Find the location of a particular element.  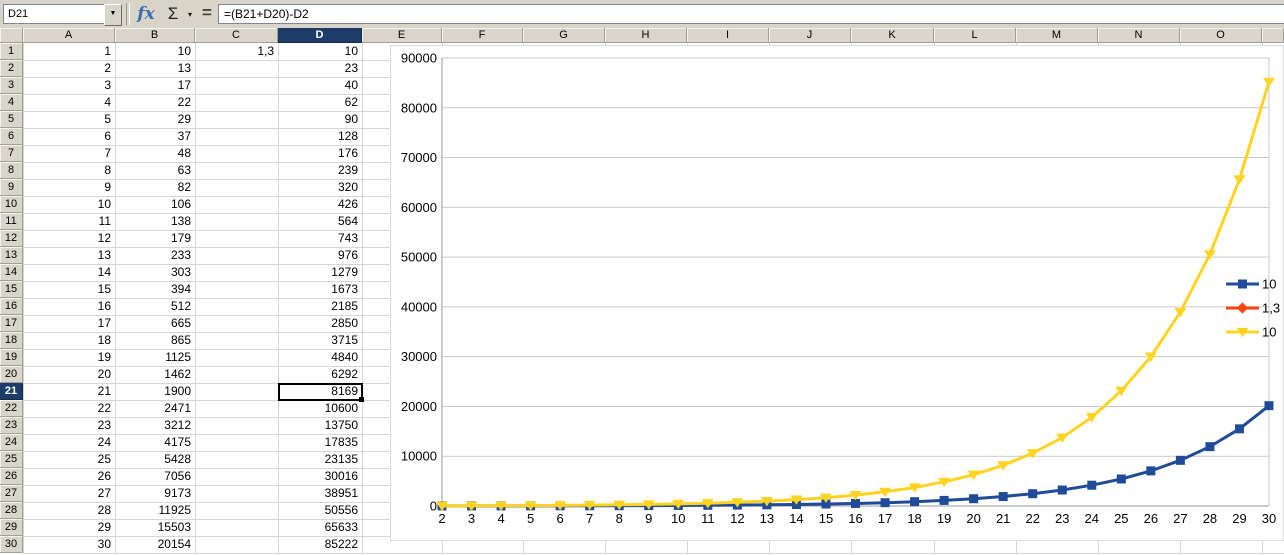

column-header-E: E is located at coordinates (402, 35).